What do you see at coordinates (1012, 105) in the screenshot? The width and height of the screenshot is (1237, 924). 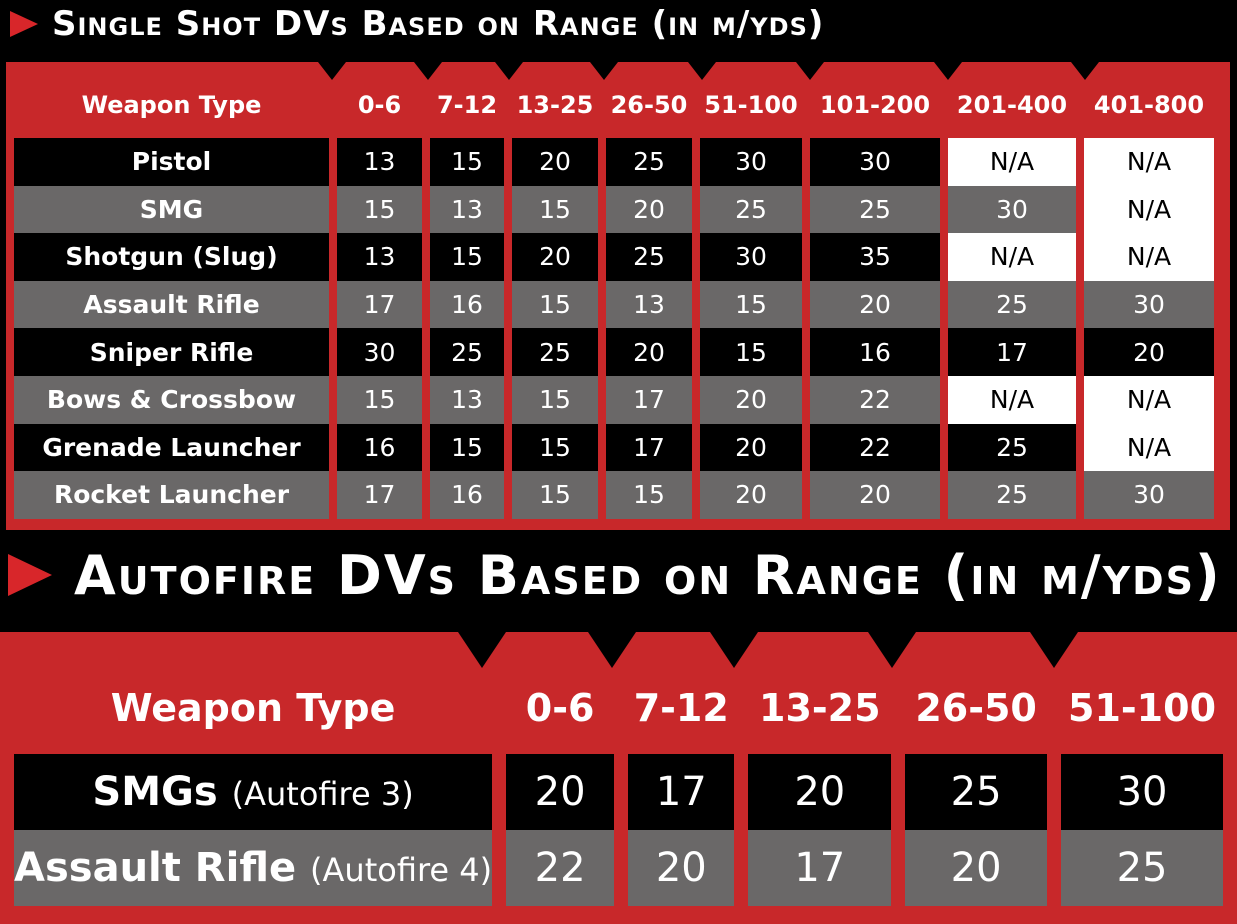 I see `header-range: 201-400` at bounding box center [1012, 105].